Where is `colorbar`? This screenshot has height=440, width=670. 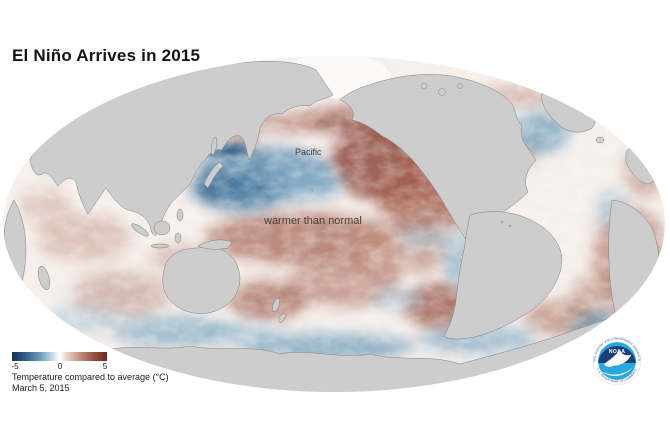
colorbar is located at coordinates (59, 356).